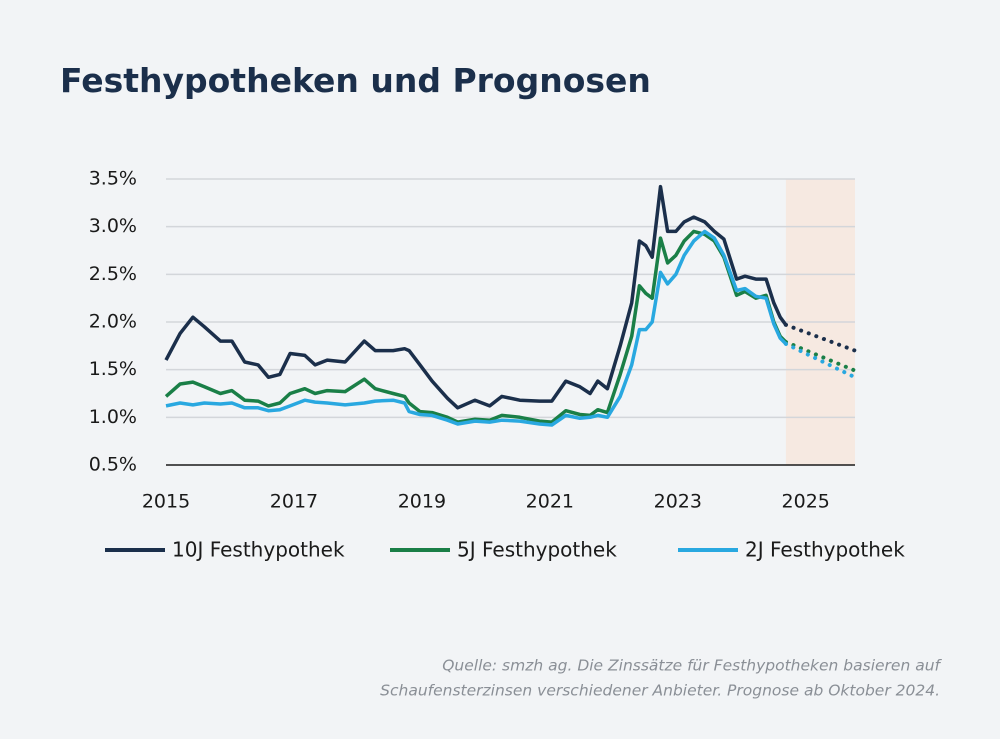  What do you see at coordinates (113, 179) in the screenshot?
I see `y-tick-label: 3.5%` at bounding box center [113, 179].